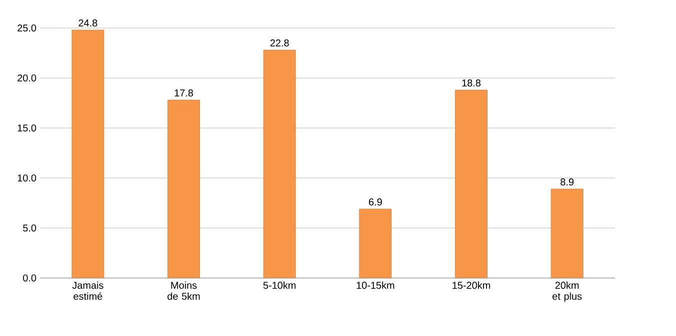 The height and width of the screenshot is (336, 676). I want to click on y-tick-label: 5.0, so click(29, 228).